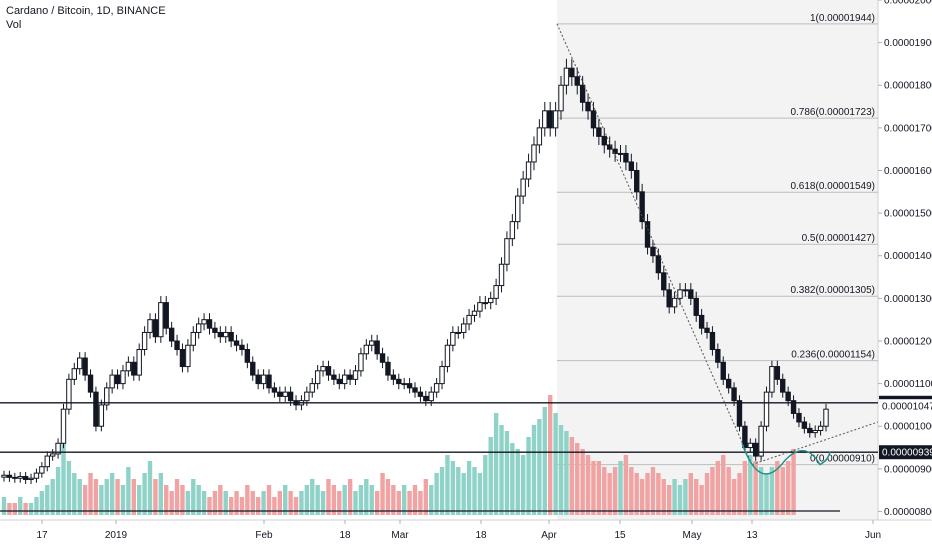 Image resolution: width=932 pixels, height=550 pixels. What do you see at coordinates (908, 341) in the screenshot?
I see `y-tick-label: 0.00001200` at bounding box center [908, 341].